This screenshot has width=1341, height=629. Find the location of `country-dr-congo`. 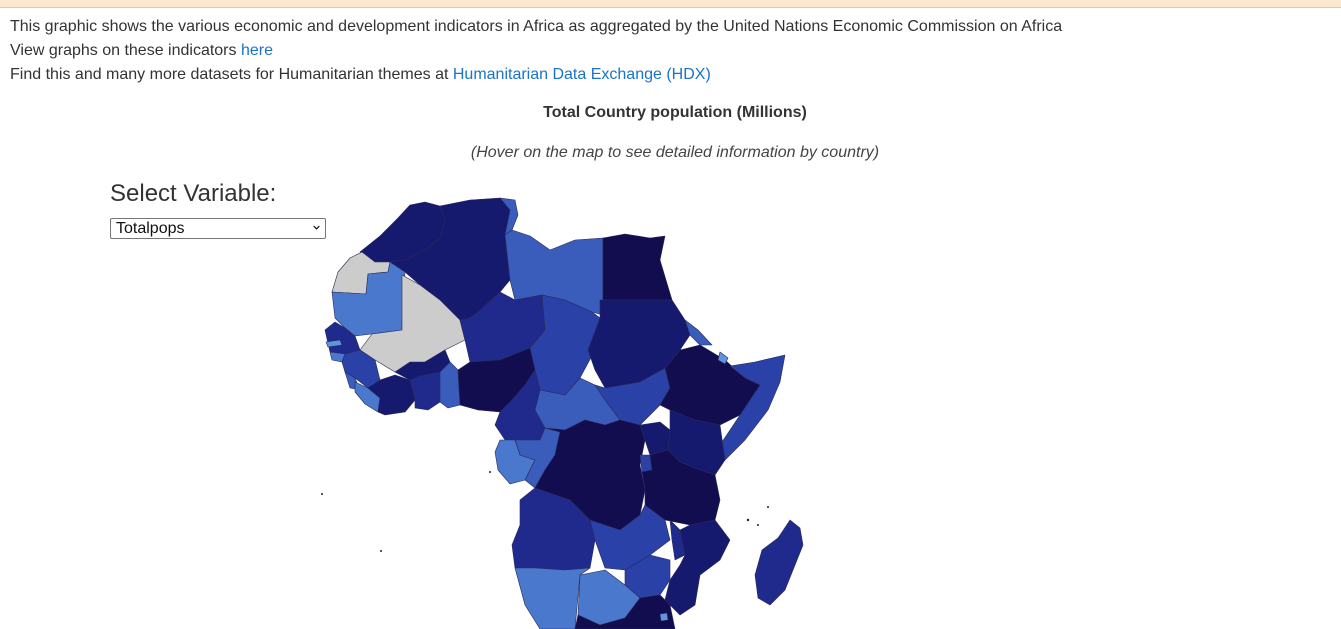

country-dr-congo is located at coordinates (590, 475).